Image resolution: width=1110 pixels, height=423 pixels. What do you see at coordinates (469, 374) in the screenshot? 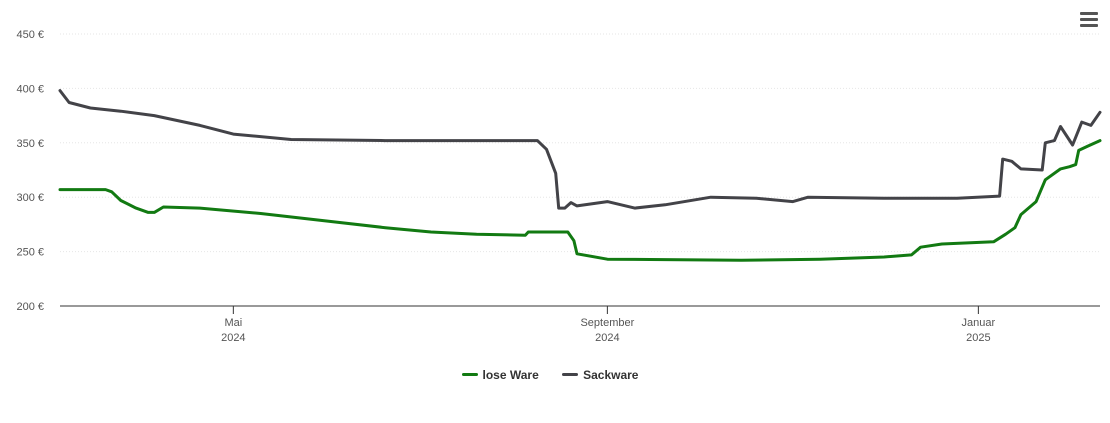
I see `legend-swatch-lose-ware` at bounding box center [469, 374].